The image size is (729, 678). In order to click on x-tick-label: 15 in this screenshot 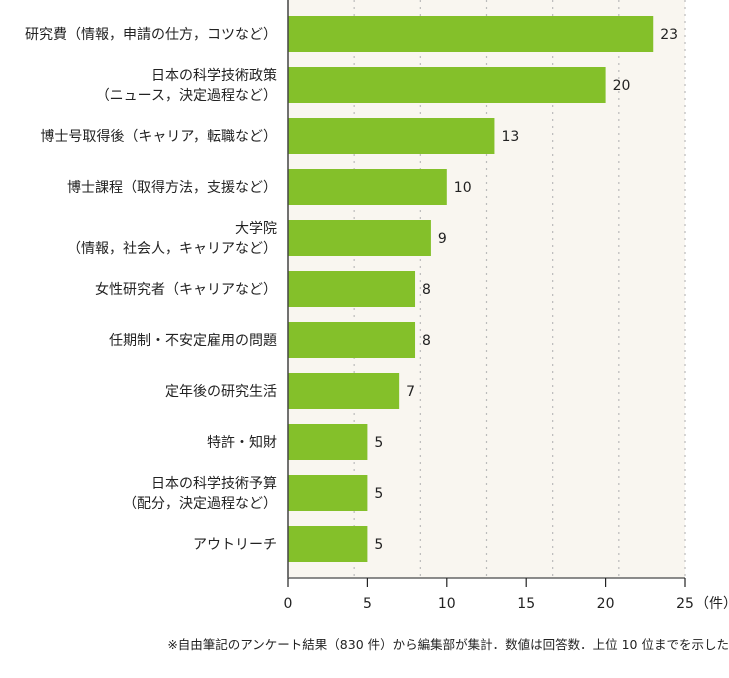, I will do `click(526, 604)`.